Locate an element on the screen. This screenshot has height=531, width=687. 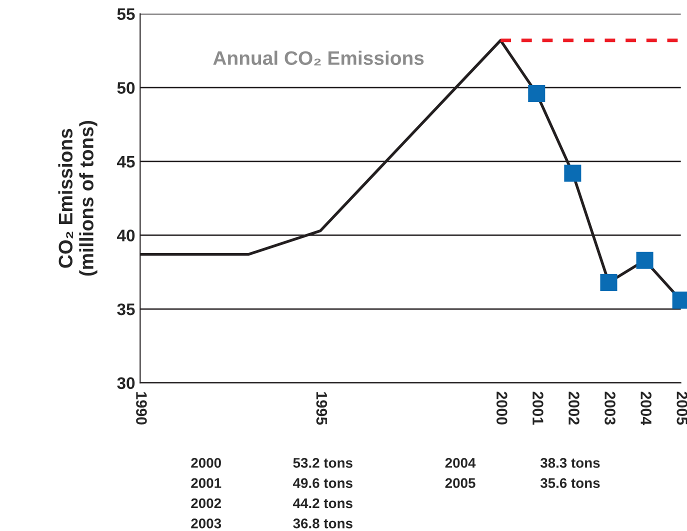
text: 38.3 tons is located at coordinates (570, 463).